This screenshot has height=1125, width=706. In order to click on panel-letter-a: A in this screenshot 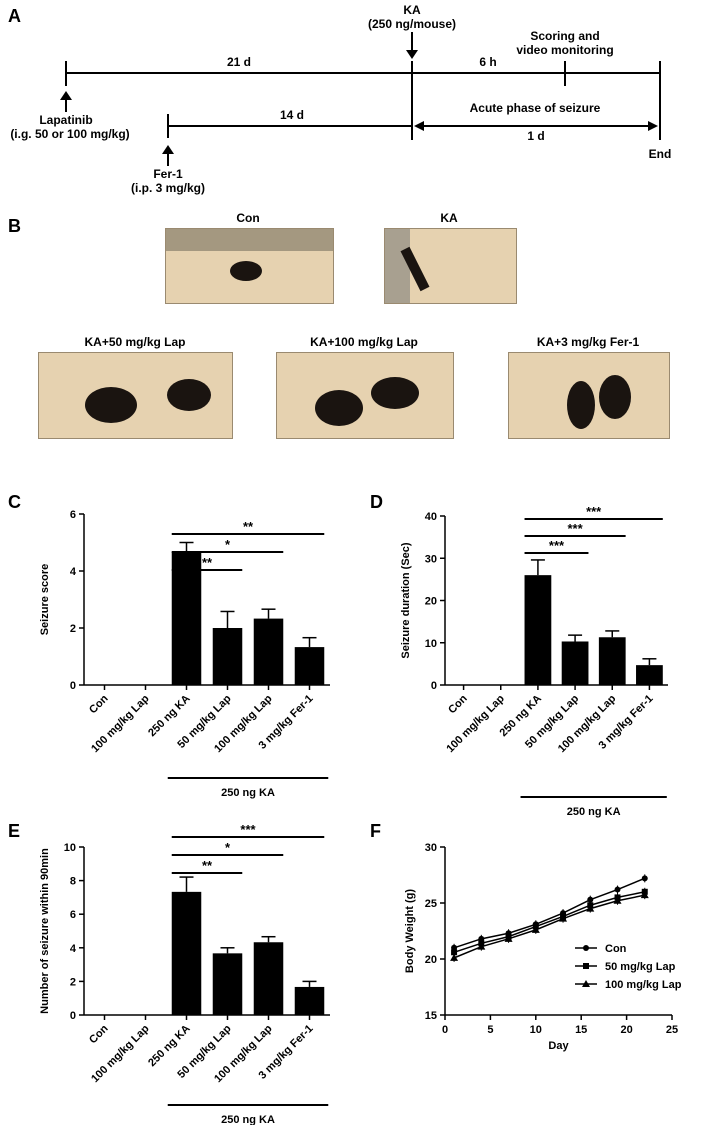, I will do `click(14, 16)`.